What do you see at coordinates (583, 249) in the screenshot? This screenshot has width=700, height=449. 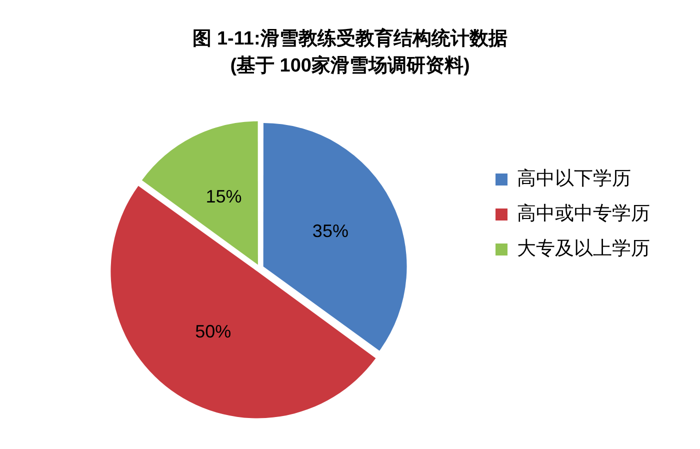 I see `legend-label: 大专及以上学历` at bounding box center [583, 249].